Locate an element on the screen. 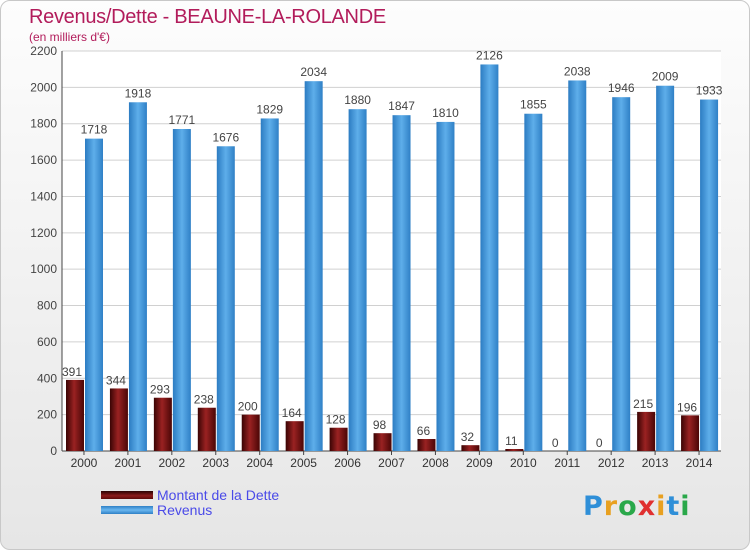 This screenshot has height=550, width=750. label-revenus-2006: 1880 is located at coordinates (357, 100).